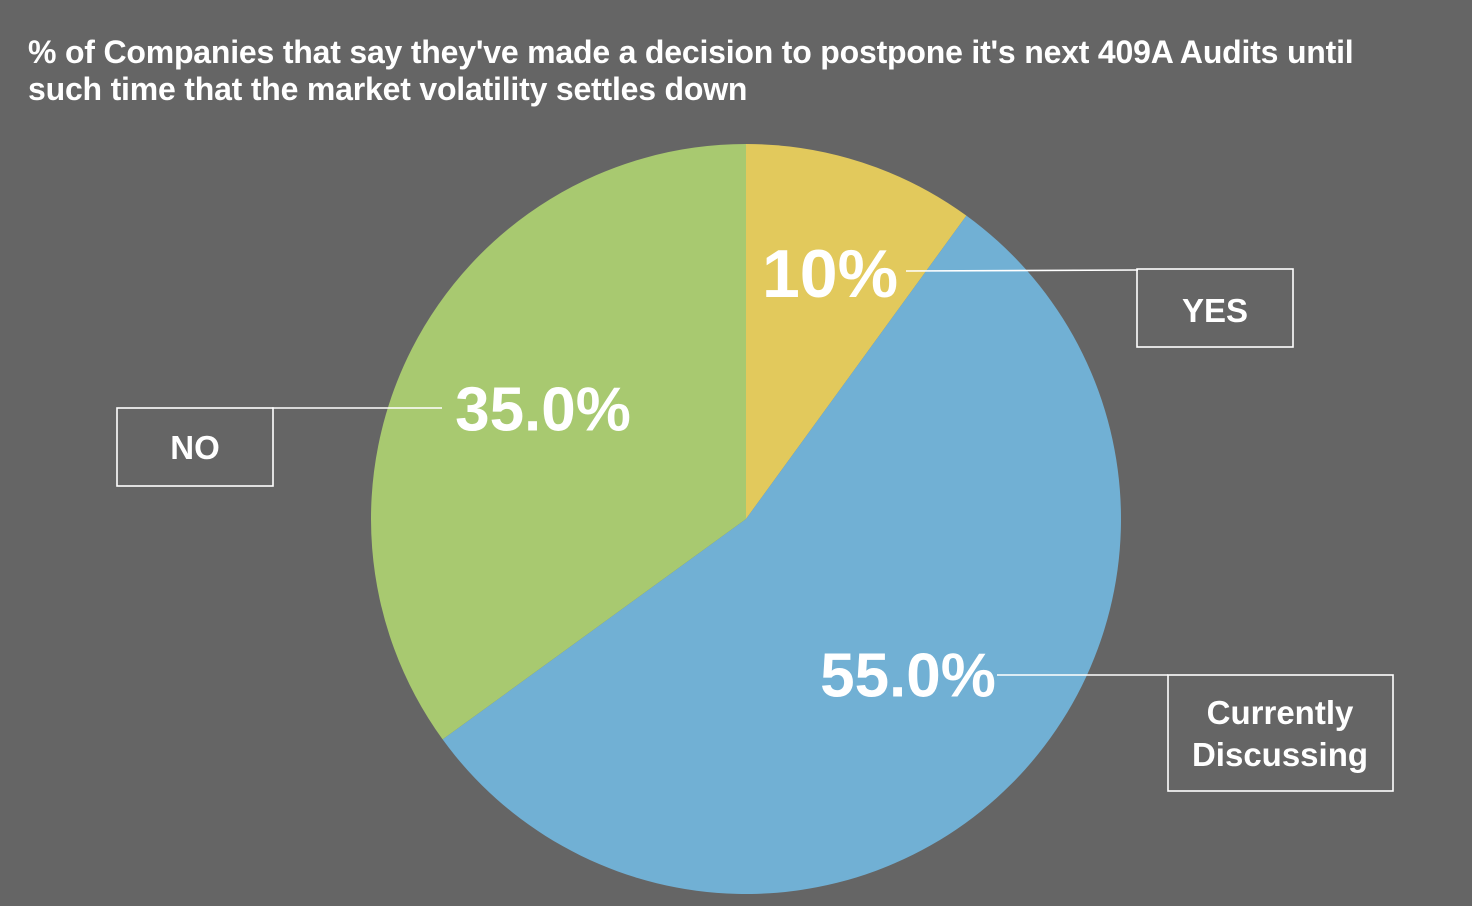  I want to click on callout-box-no, so click(195, 447).